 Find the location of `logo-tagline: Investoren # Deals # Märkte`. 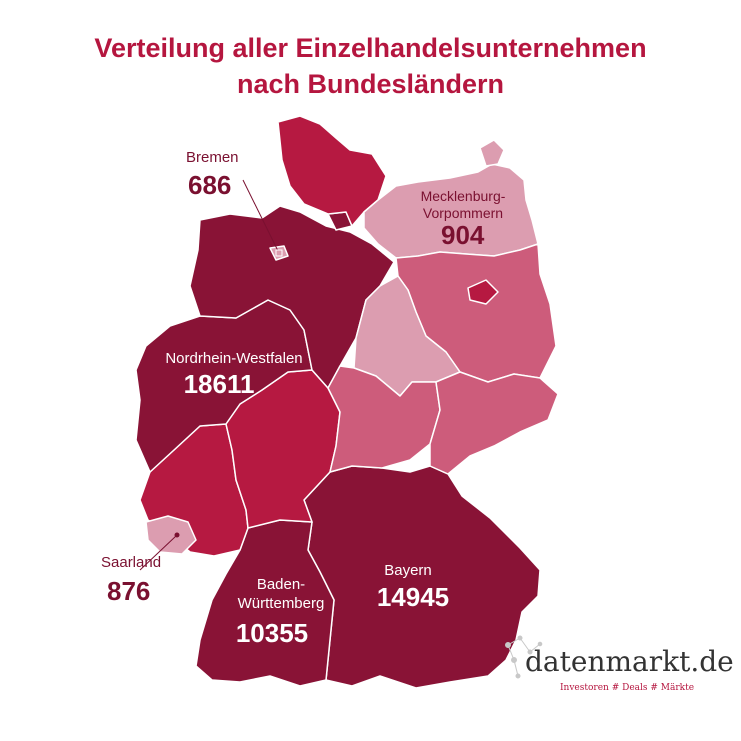

logo-tagline: Investoren # Deals # Märkte is located at coordinates (627, 688).